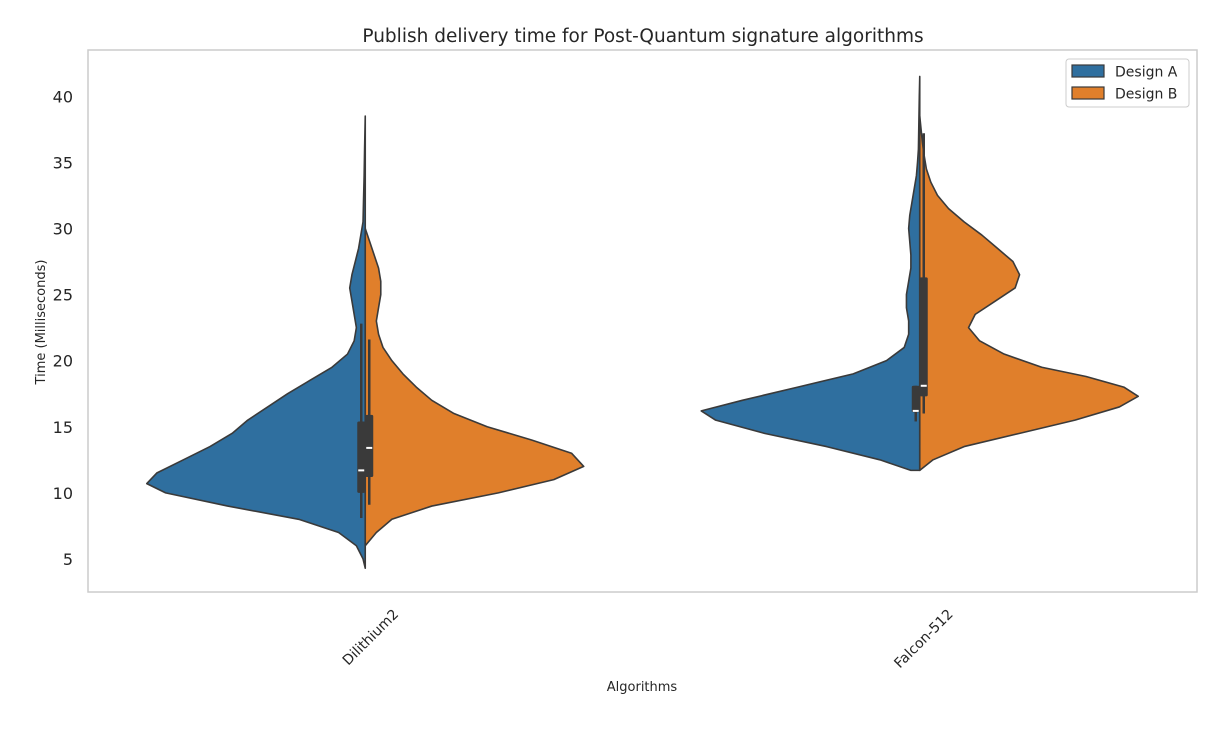 The height and width of the screenshot is (740, 1219). What do you see at coordinates (63, 328) in the screenshot?
I see `y-tick-labels: 5 10 15 20 25 30 35 40` at bounding box center [63, 328].